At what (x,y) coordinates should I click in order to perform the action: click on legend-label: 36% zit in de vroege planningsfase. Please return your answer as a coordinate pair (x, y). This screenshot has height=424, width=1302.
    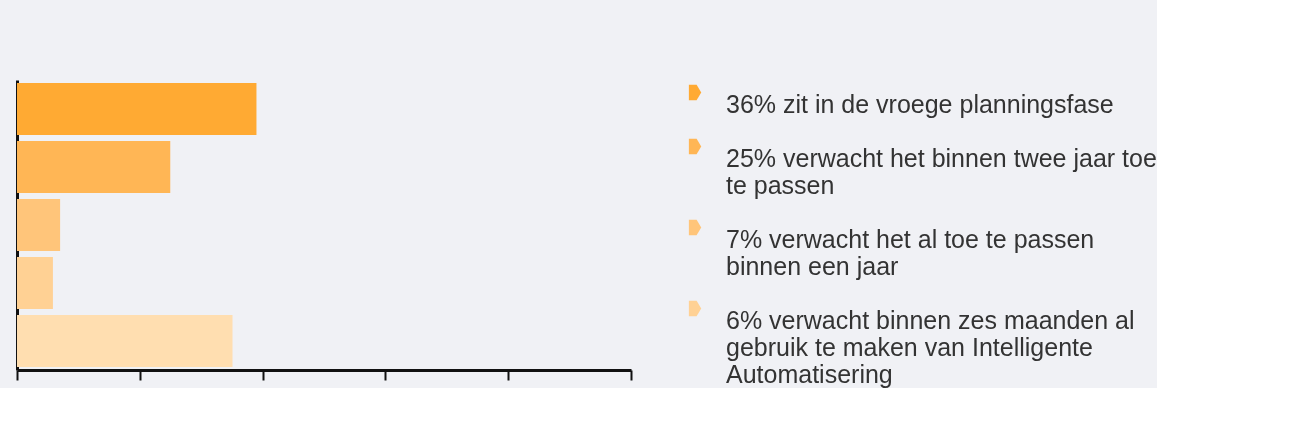
    Looking at the image, I should click on (920, 103).